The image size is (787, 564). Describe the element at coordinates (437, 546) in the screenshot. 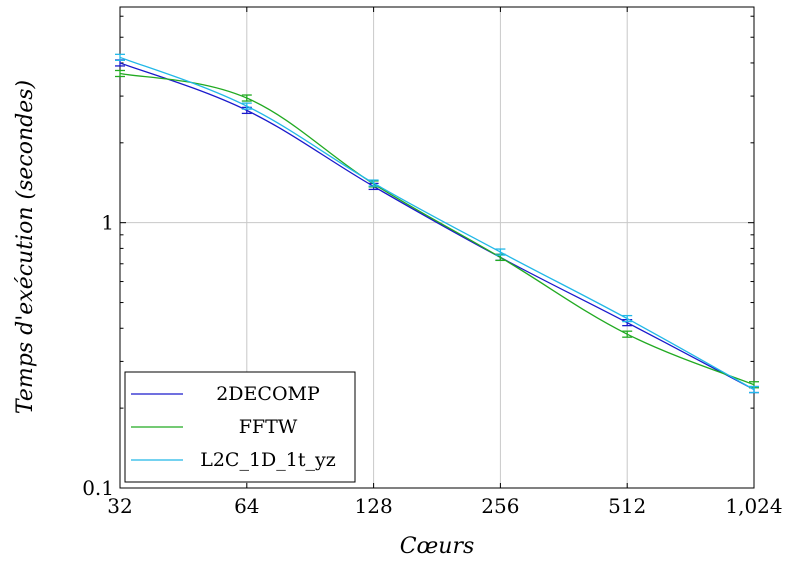

I see `x-axis-title: Cœurs` at that location.